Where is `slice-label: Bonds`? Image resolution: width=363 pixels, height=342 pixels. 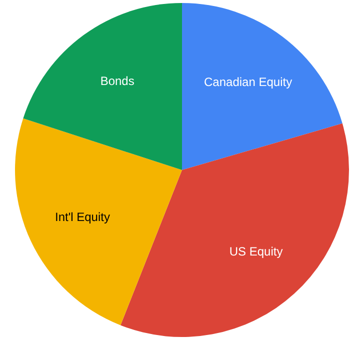 slice-label: Bonds is located at coordinates (117, 81).